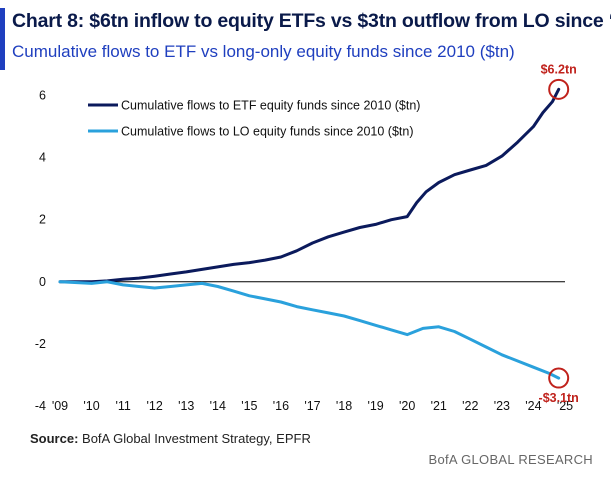  Describe the element at coordinates (54, 438) in the screenshot. I see `source-label: Source:` at that location.